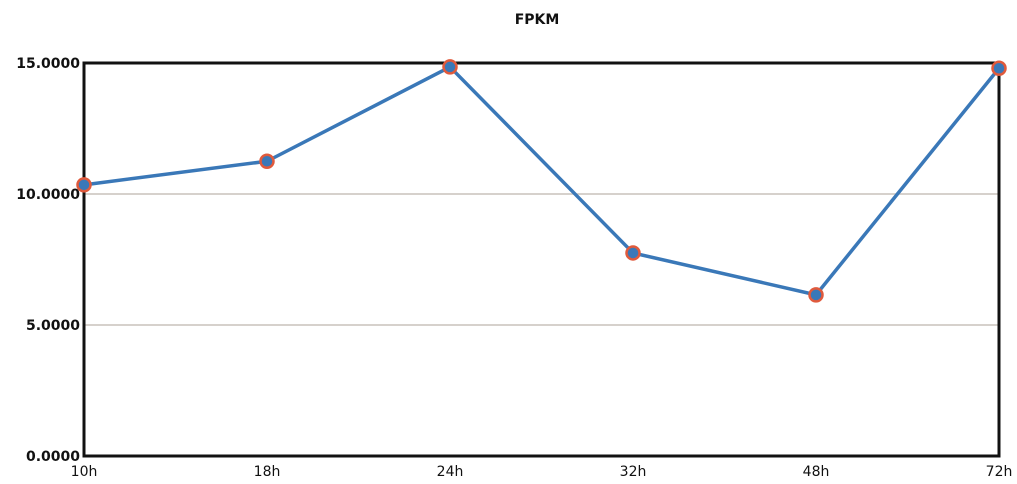 The image size is (1017, 484). I want to click on y-tick-label: 0.0000, so click(53, 457).